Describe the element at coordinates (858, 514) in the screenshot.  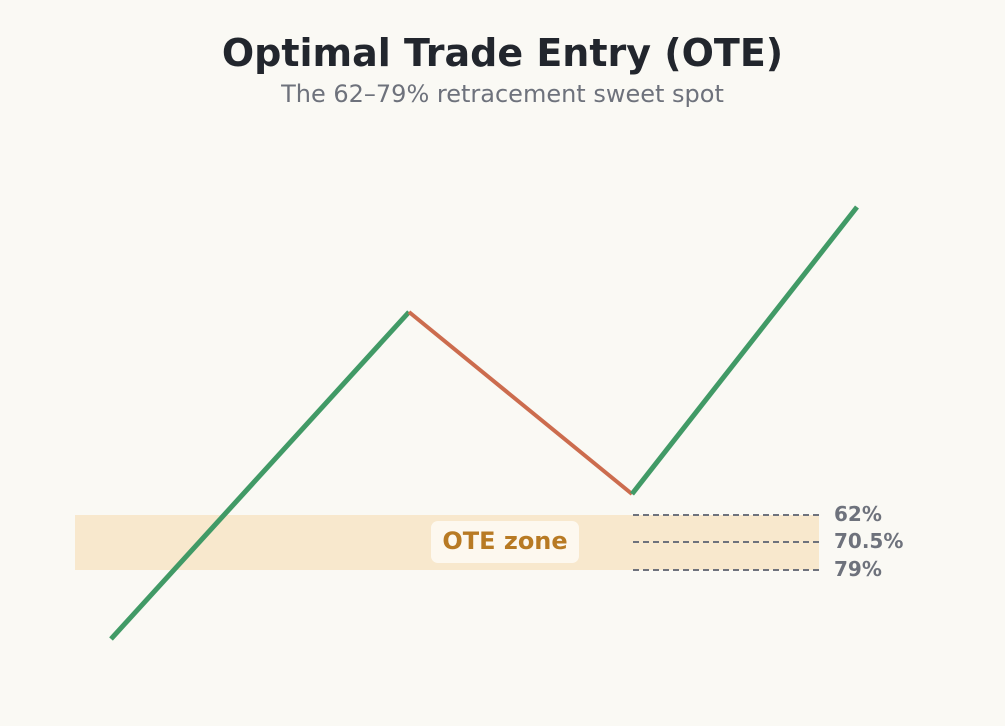
I see `level-62-label: 62%` at that location.